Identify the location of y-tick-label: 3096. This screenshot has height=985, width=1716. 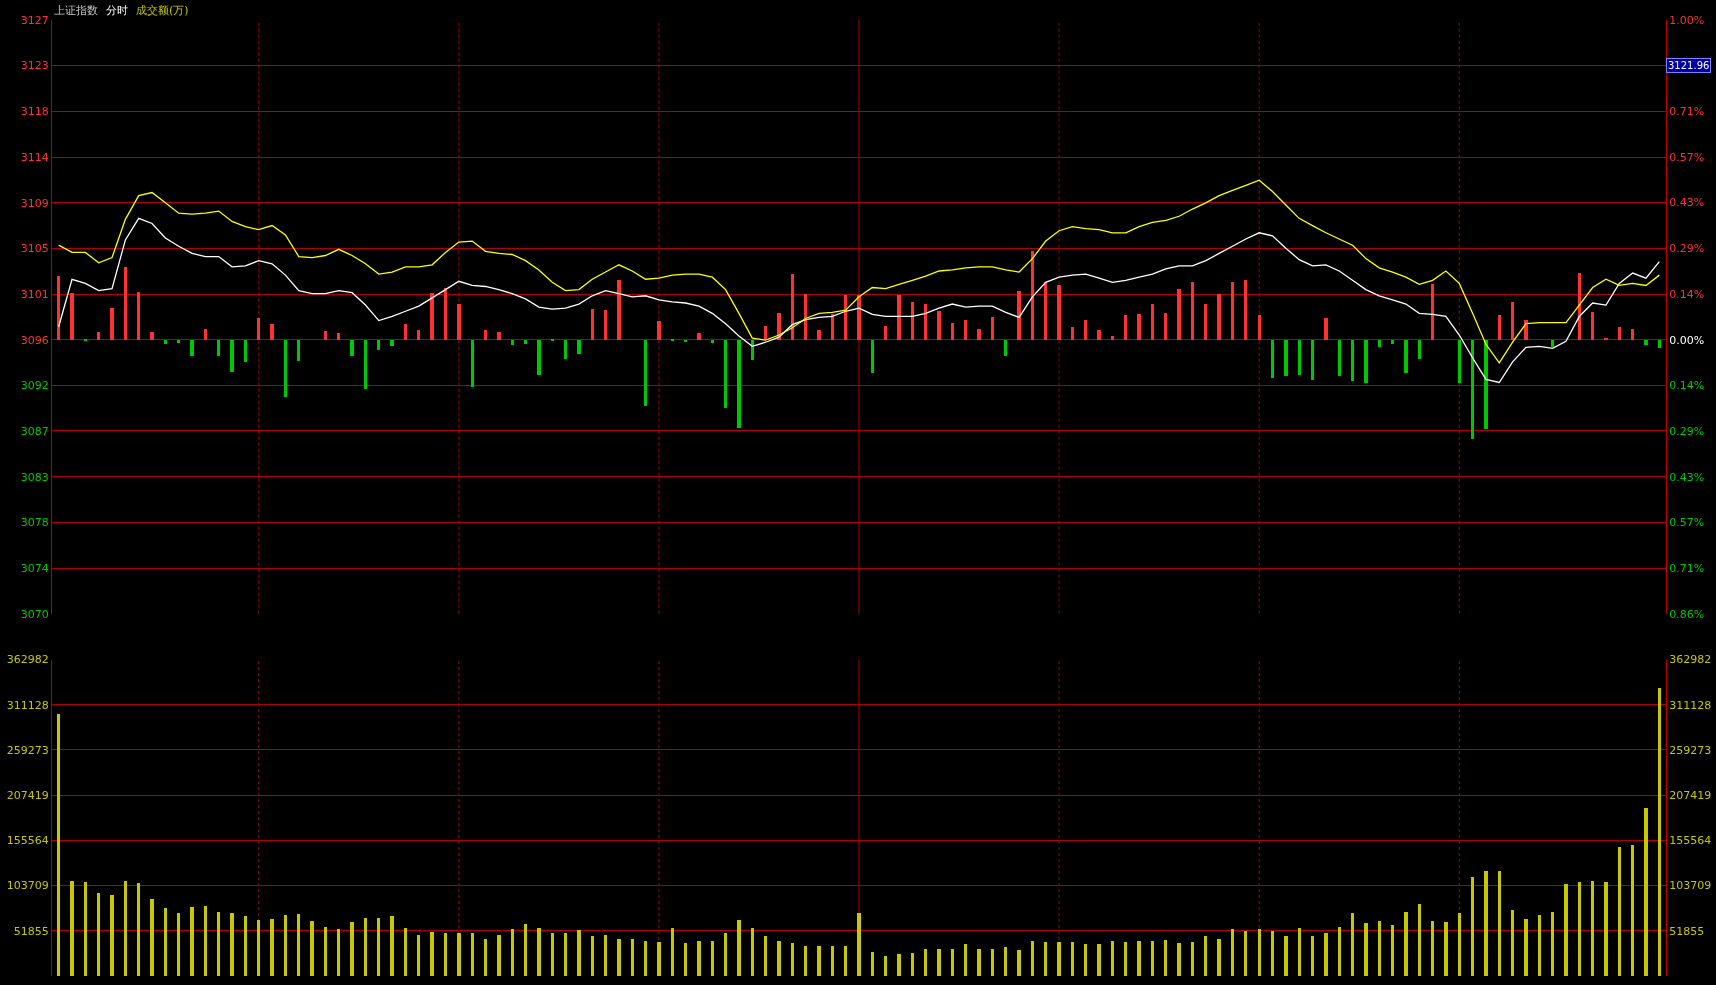
(34, 340).